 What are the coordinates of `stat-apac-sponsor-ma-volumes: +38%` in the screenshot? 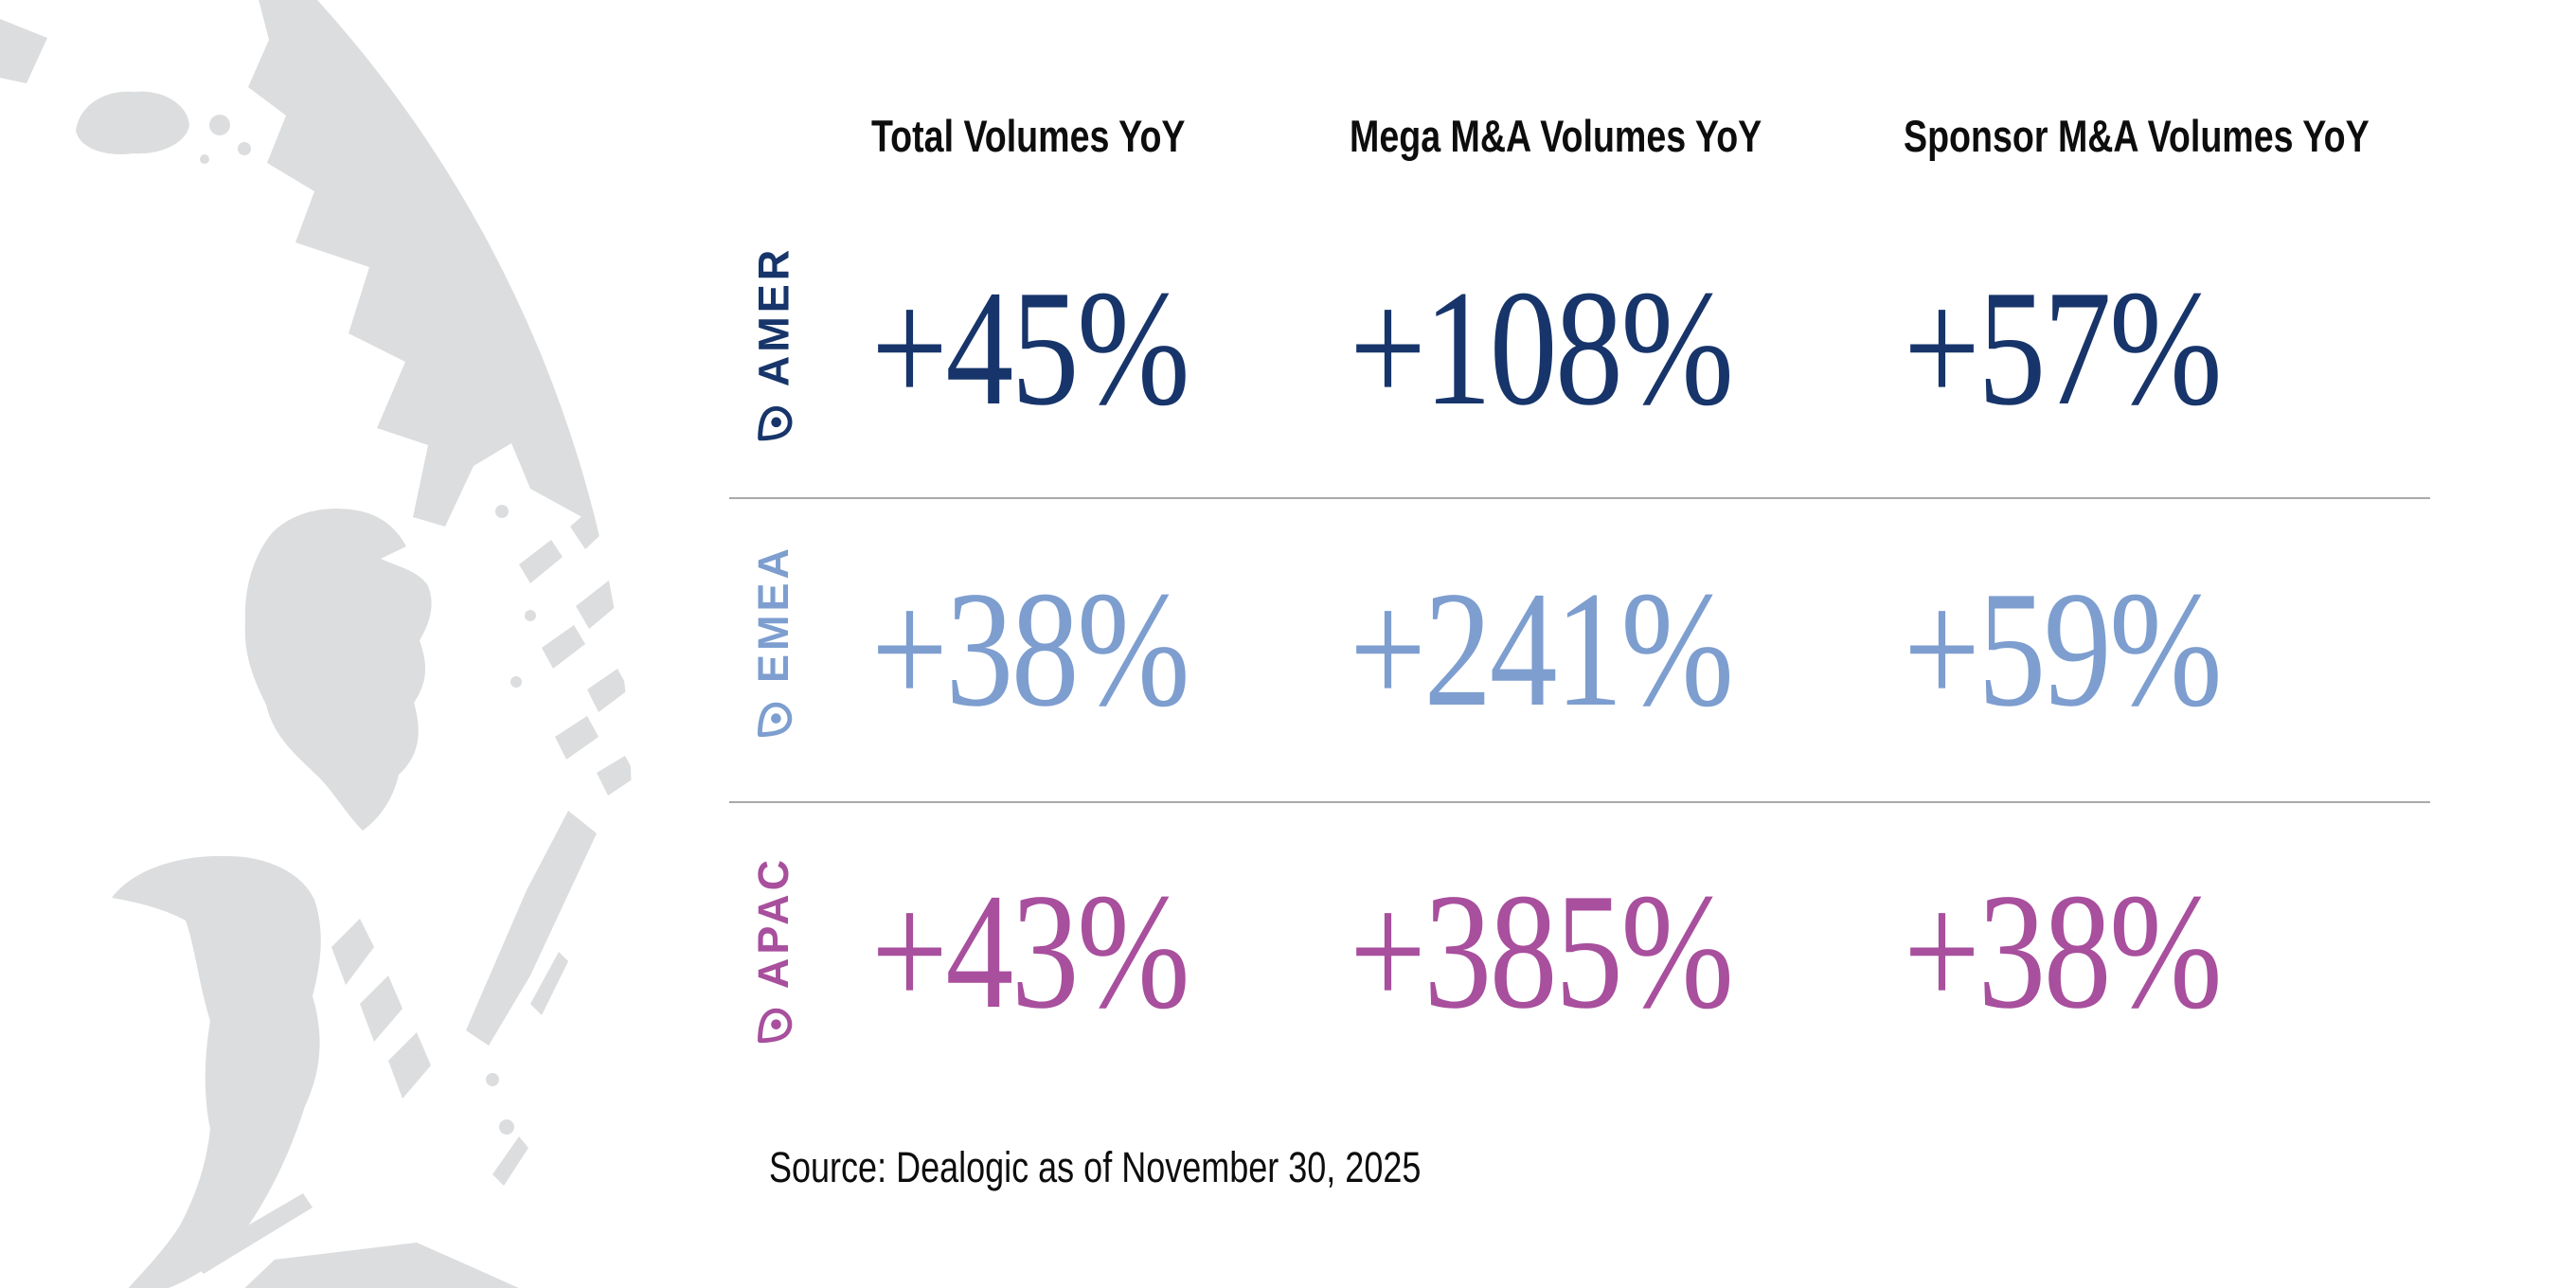 It's located at (2063, 951).